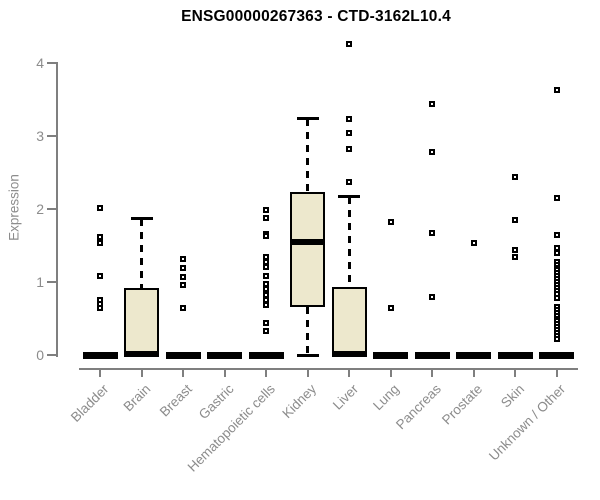 This screenshot has height=500, width=600. What do you see at coordinates (345, 397) in the screenshot?
I see `x-axis-label-liver: Liver` at bounding box center [345, 397].